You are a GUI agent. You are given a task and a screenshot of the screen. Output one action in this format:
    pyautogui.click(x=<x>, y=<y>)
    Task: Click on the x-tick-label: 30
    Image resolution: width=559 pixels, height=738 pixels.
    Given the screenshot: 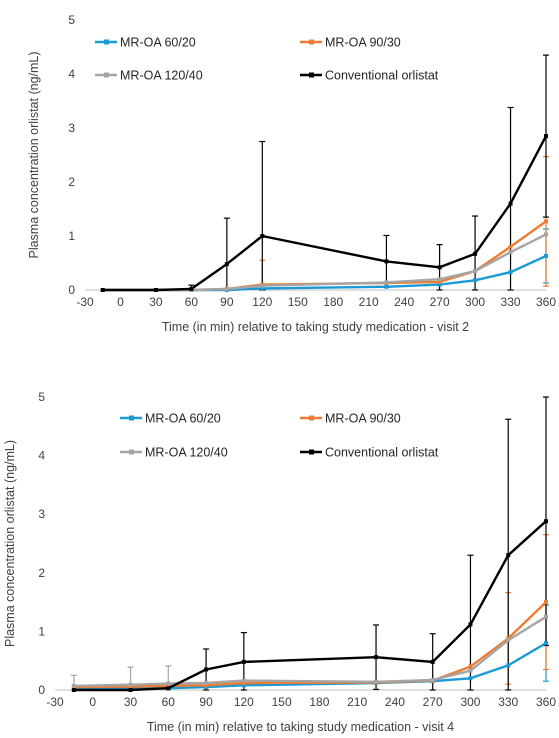 What is the action you would take?
    pyautogui.click(x=156, y=302)
    